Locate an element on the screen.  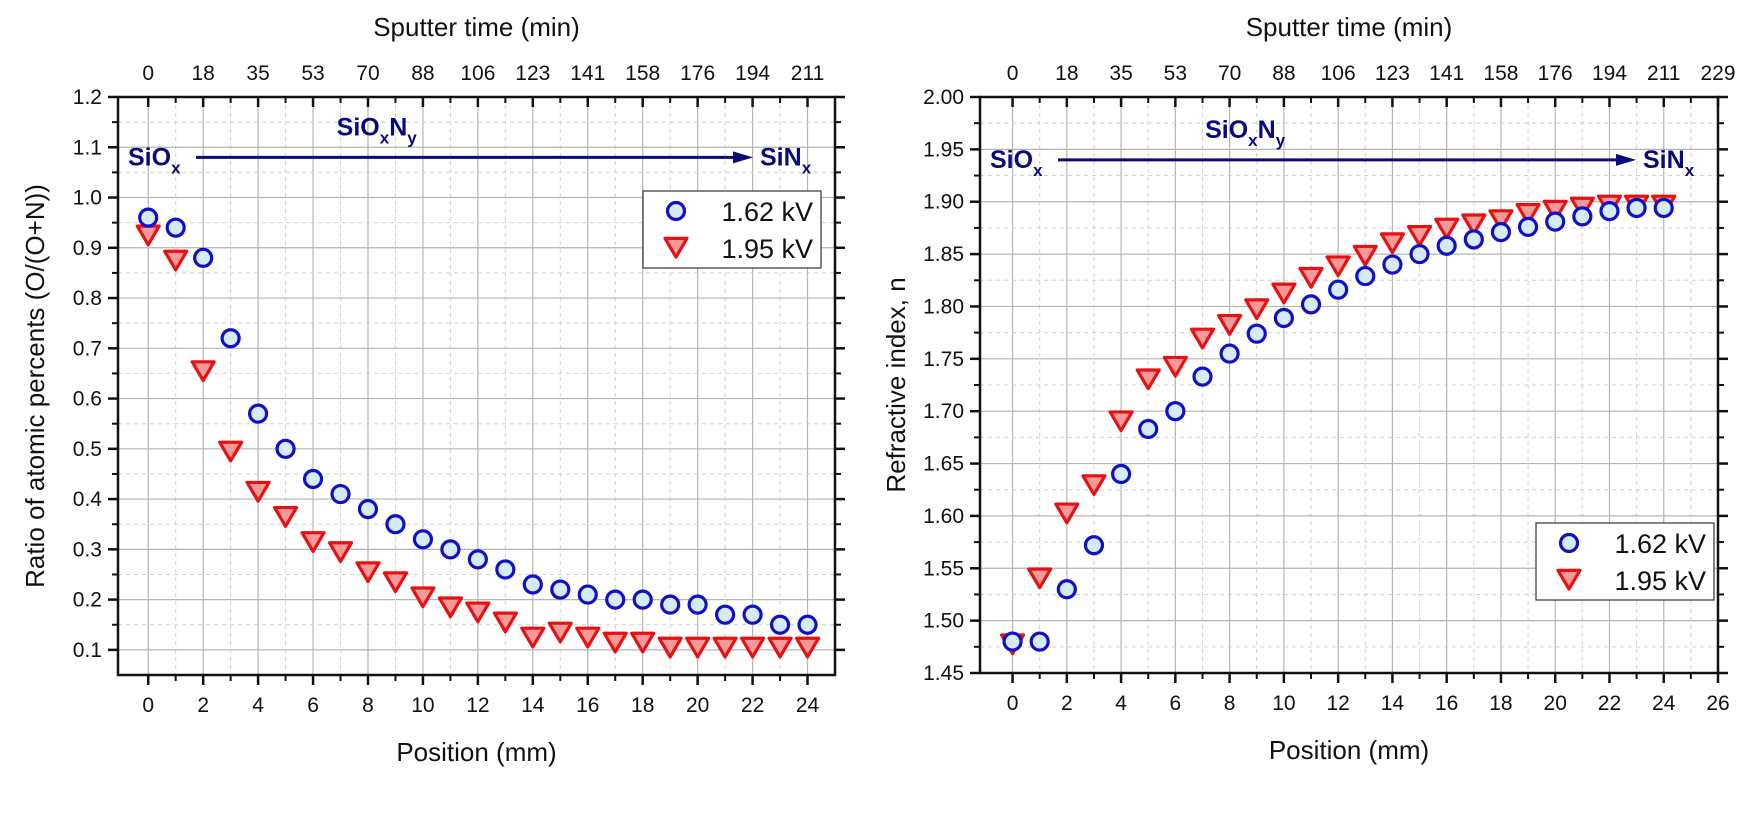
x2-tick-label: 35 is located at coordinates (257, 73).